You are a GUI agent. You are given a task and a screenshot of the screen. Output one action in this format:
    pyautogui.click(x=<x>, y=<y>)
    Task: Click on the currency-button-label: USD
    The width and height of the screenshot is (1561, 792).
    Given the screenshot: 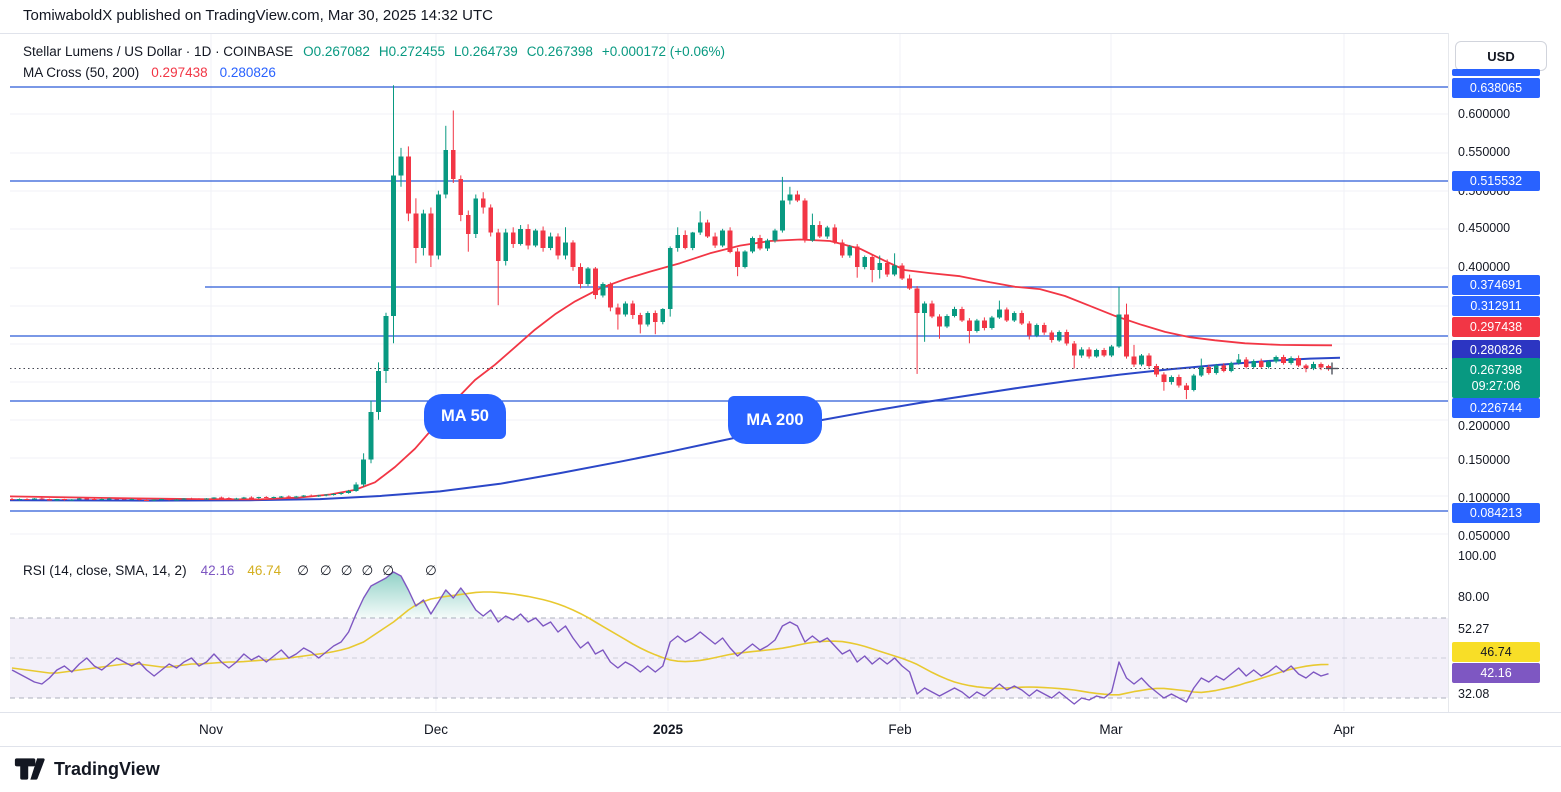 What is the action you would take?
    pyautogui.click(x=1501, y=56)
    